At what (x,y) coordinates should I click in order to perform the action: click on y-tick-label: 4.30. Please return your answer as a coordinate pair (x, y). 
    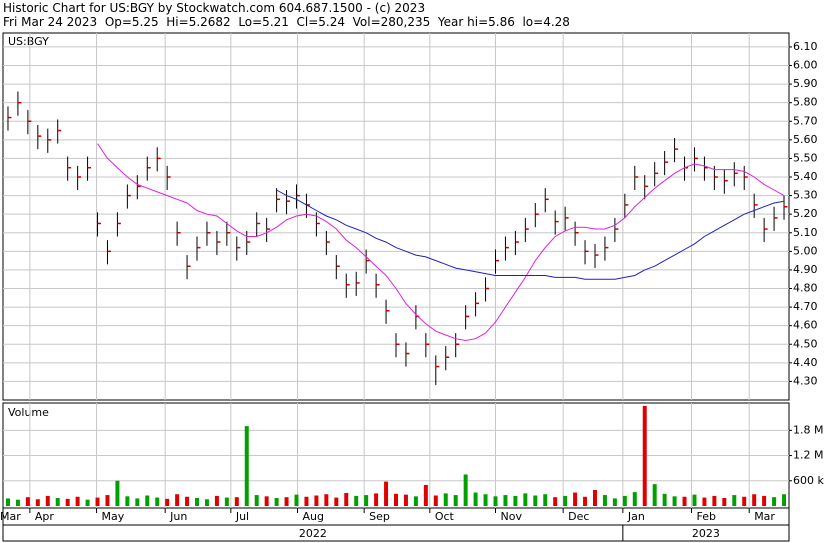
    Looking at the image, I should click on (805, 380).